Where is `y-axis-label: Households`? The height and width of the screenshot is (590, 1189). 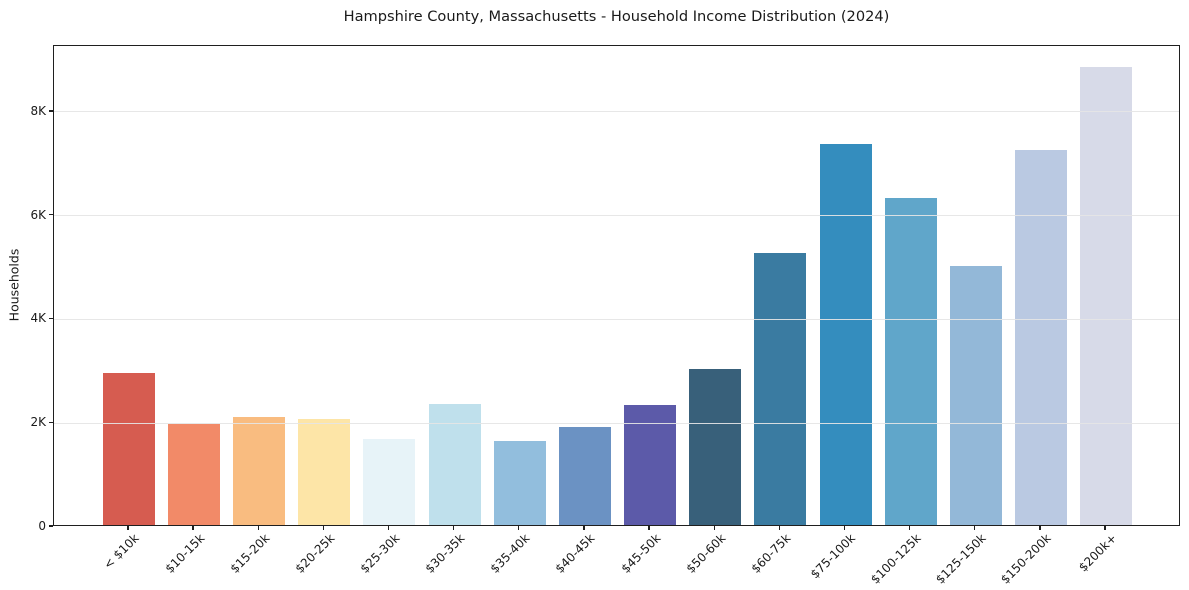 y-axis-label: Households is located at coordinates (14, 285).